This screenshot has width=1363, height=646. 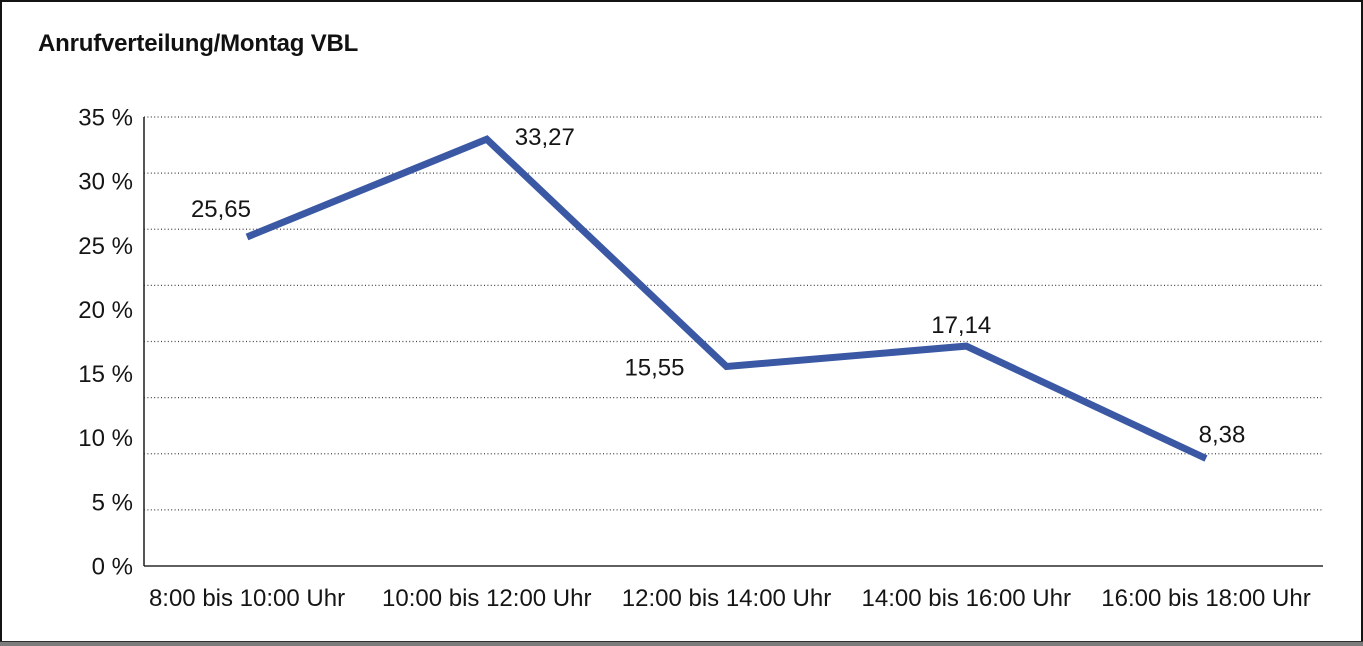 What do you see at coordinates (221, 209) in the screenshot?
I see `point-label: 25,65` at bounding box center [221, 209].